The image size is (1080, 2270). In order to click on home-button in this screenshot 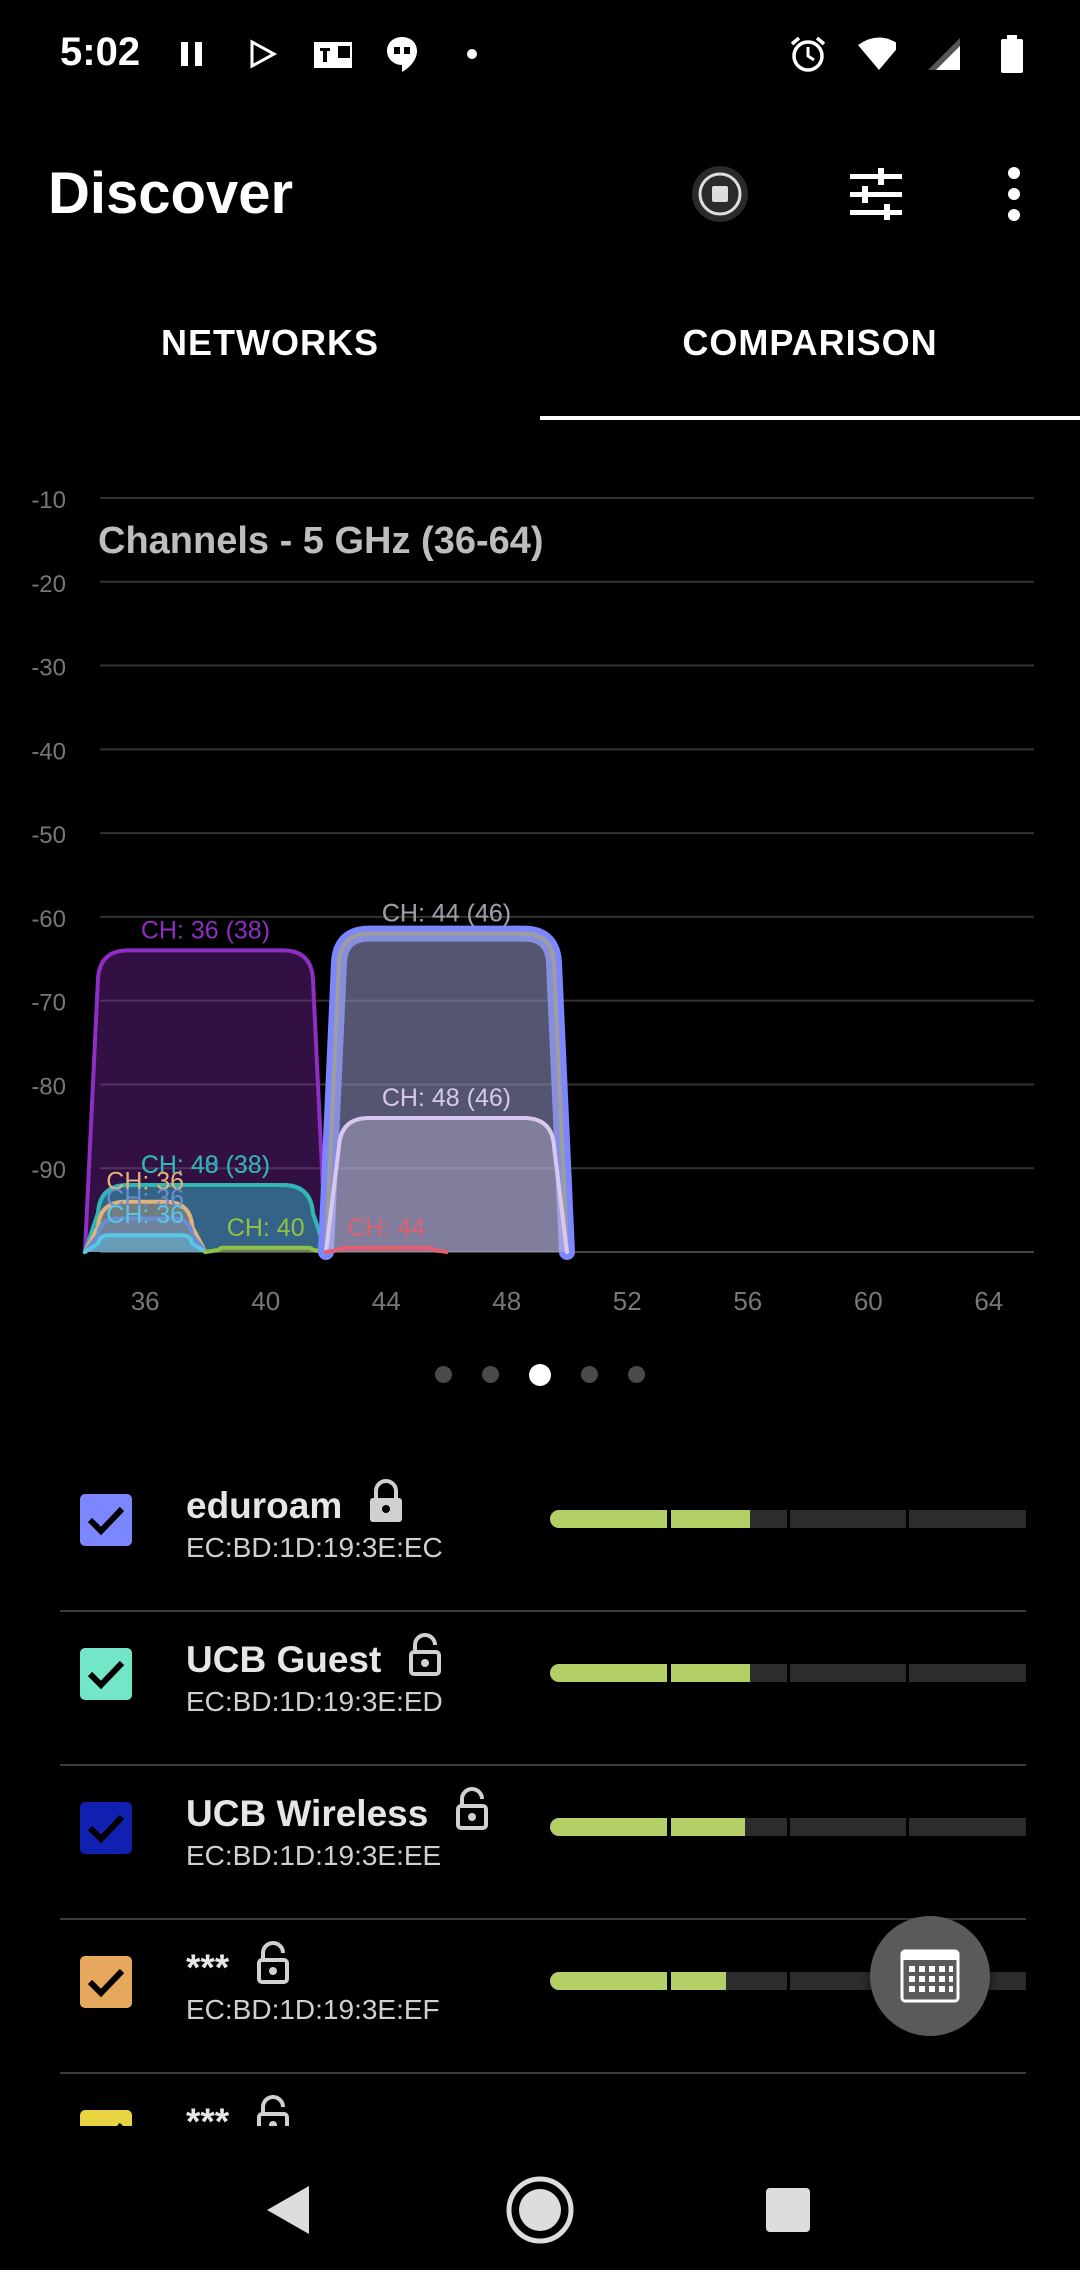, I will do `click(540, 2210)`.